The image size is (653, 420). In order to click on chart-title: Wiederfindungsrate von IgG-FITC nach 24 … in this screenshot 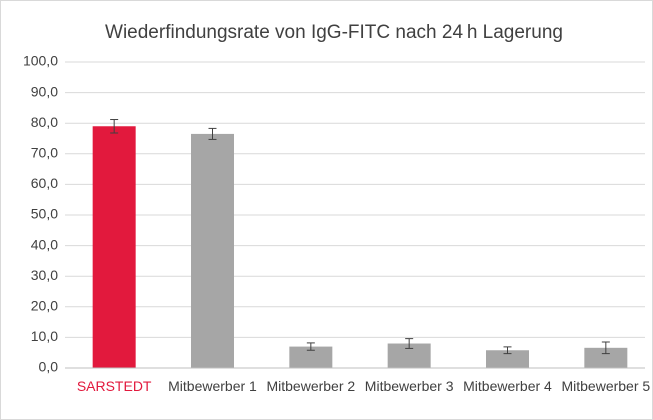, I will do `click(334, 32)`.